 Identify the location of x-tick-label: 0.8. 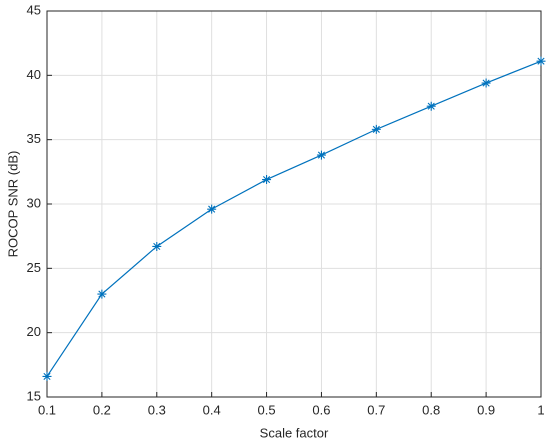
(431, 409).